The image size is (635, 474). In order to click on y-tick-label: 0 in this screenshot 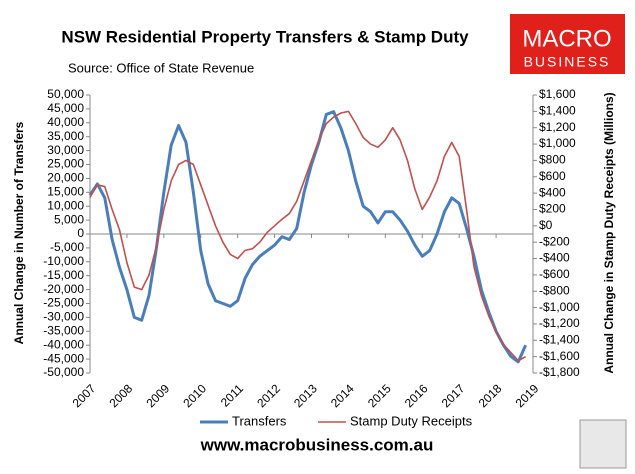, I will do `click(80, 233)`.